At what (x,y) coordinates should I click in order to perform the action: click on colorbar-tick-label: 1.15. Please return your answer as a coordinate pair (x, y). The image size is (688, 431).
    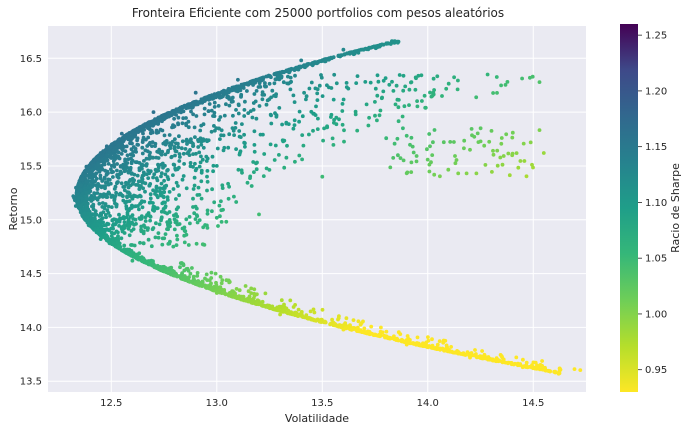
    Looking at the image, I should click on (656, 147).